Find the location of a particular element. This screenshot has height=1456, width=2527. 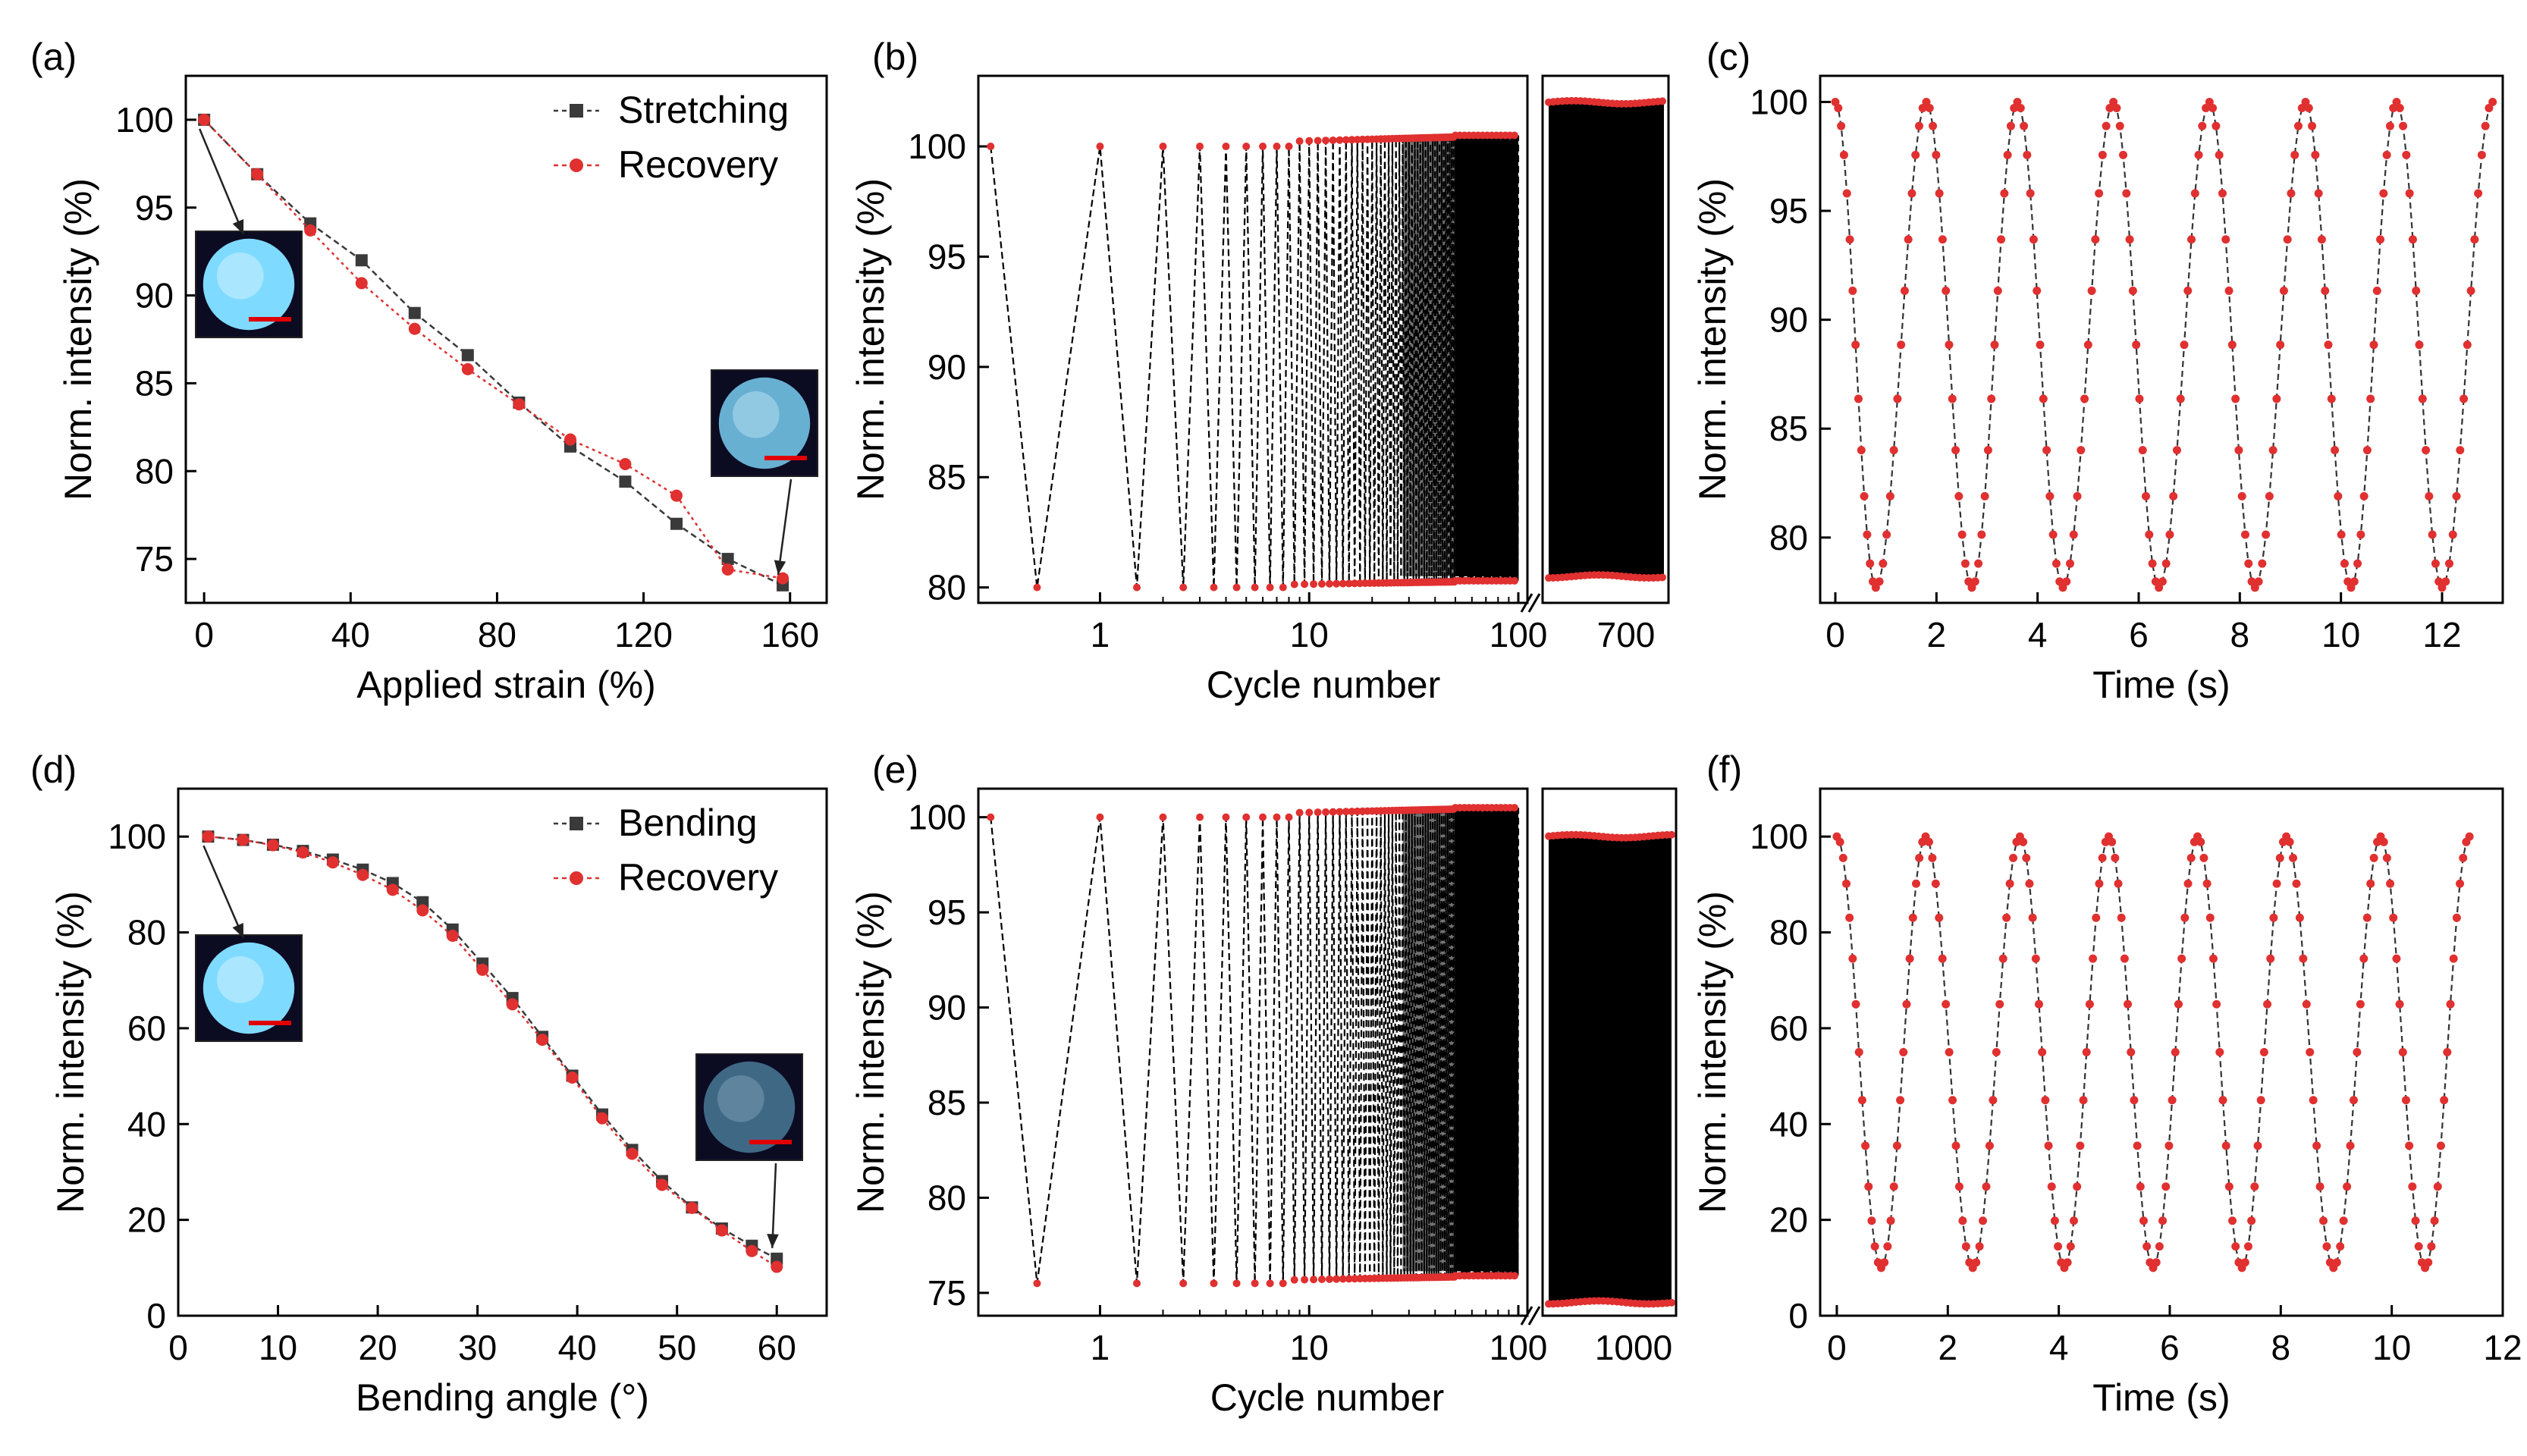

y-tick-label: 95 is located at coordinates (154, 208).